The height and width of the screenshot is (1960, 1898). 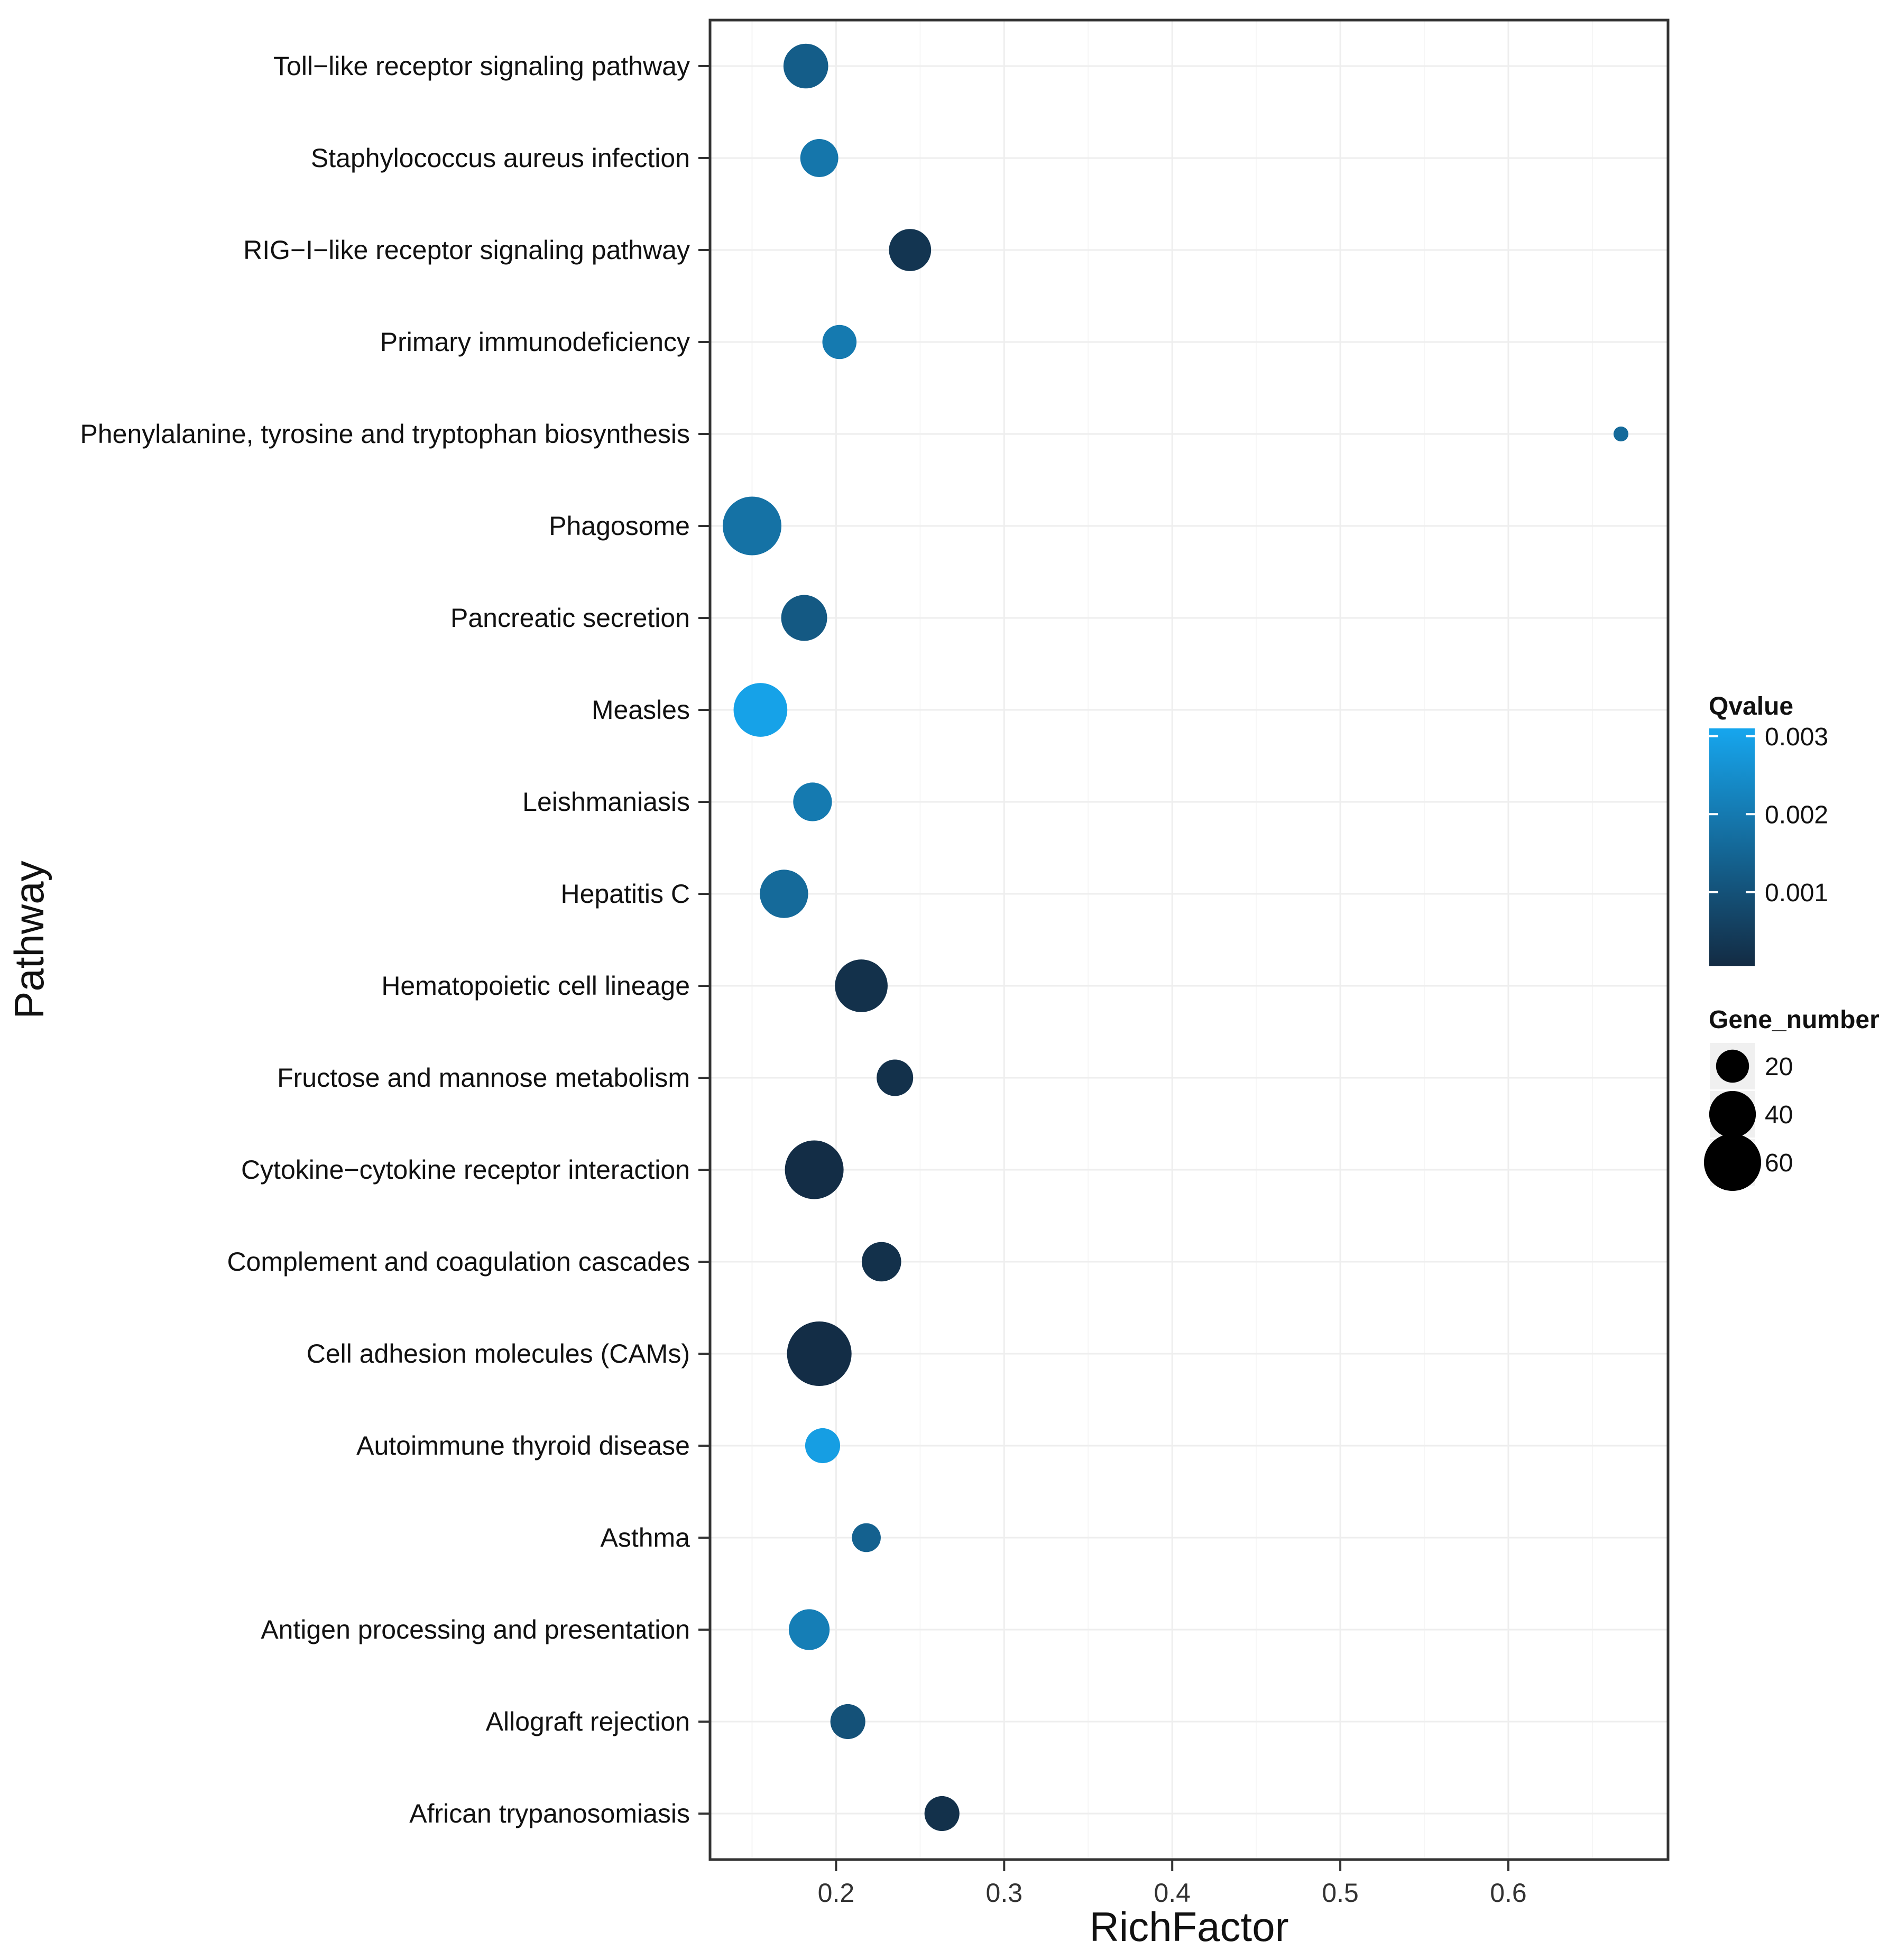 What do you see at coordinates (1172, 1893) in the screenshot?
I see `x-tick-label: 0.4` at bounding box center [1172, 1893].